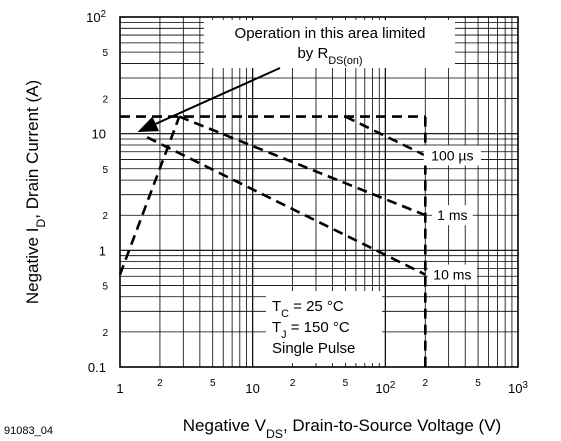 This screenshot has height=441, width=561. I want to click on curve-label: 1 ms, so click(452, 215).